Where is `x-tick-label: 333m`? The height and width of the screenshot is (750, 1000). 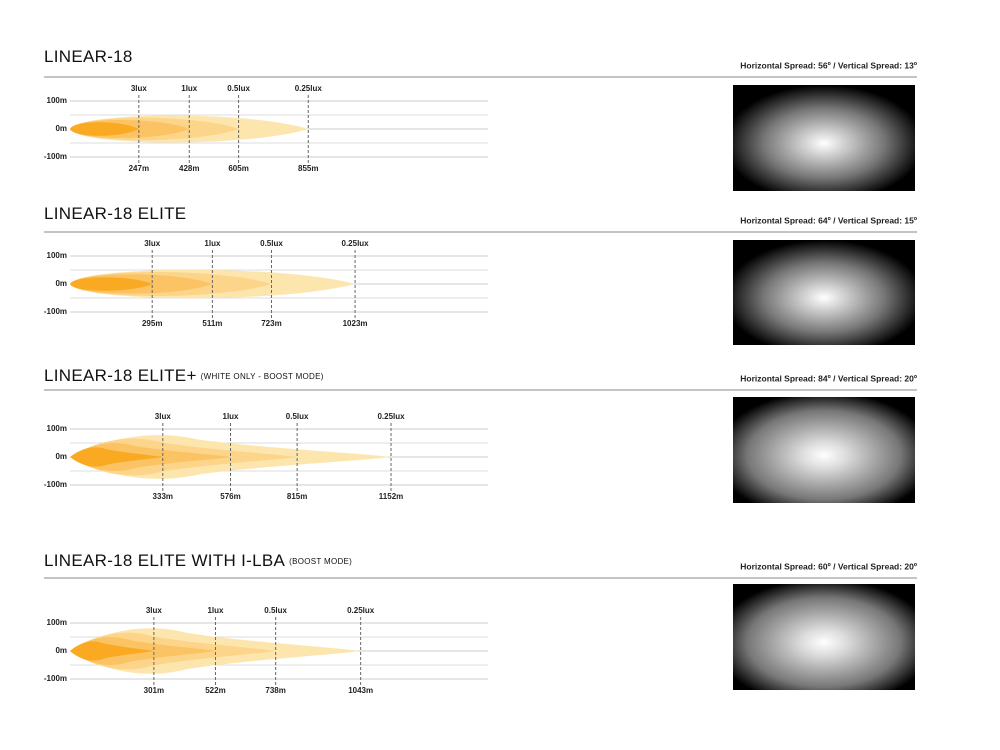 x-tick-label: 333m is located at coordinates (163, 496).